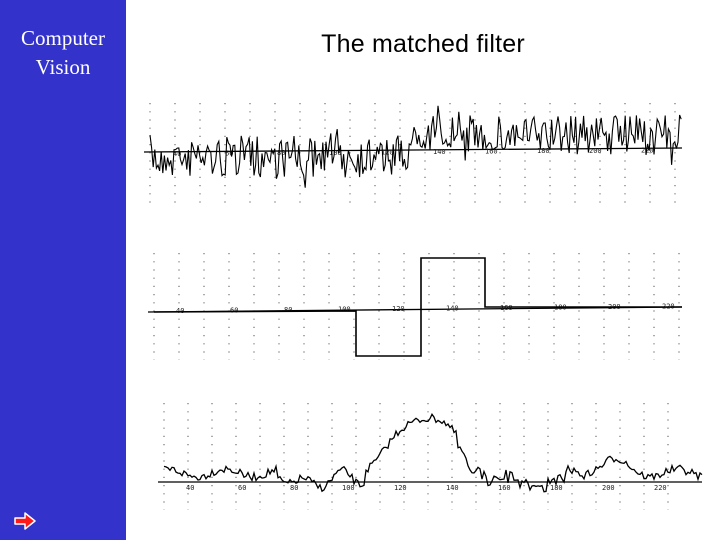  I want to click on plot-axis, so click(413, 150).